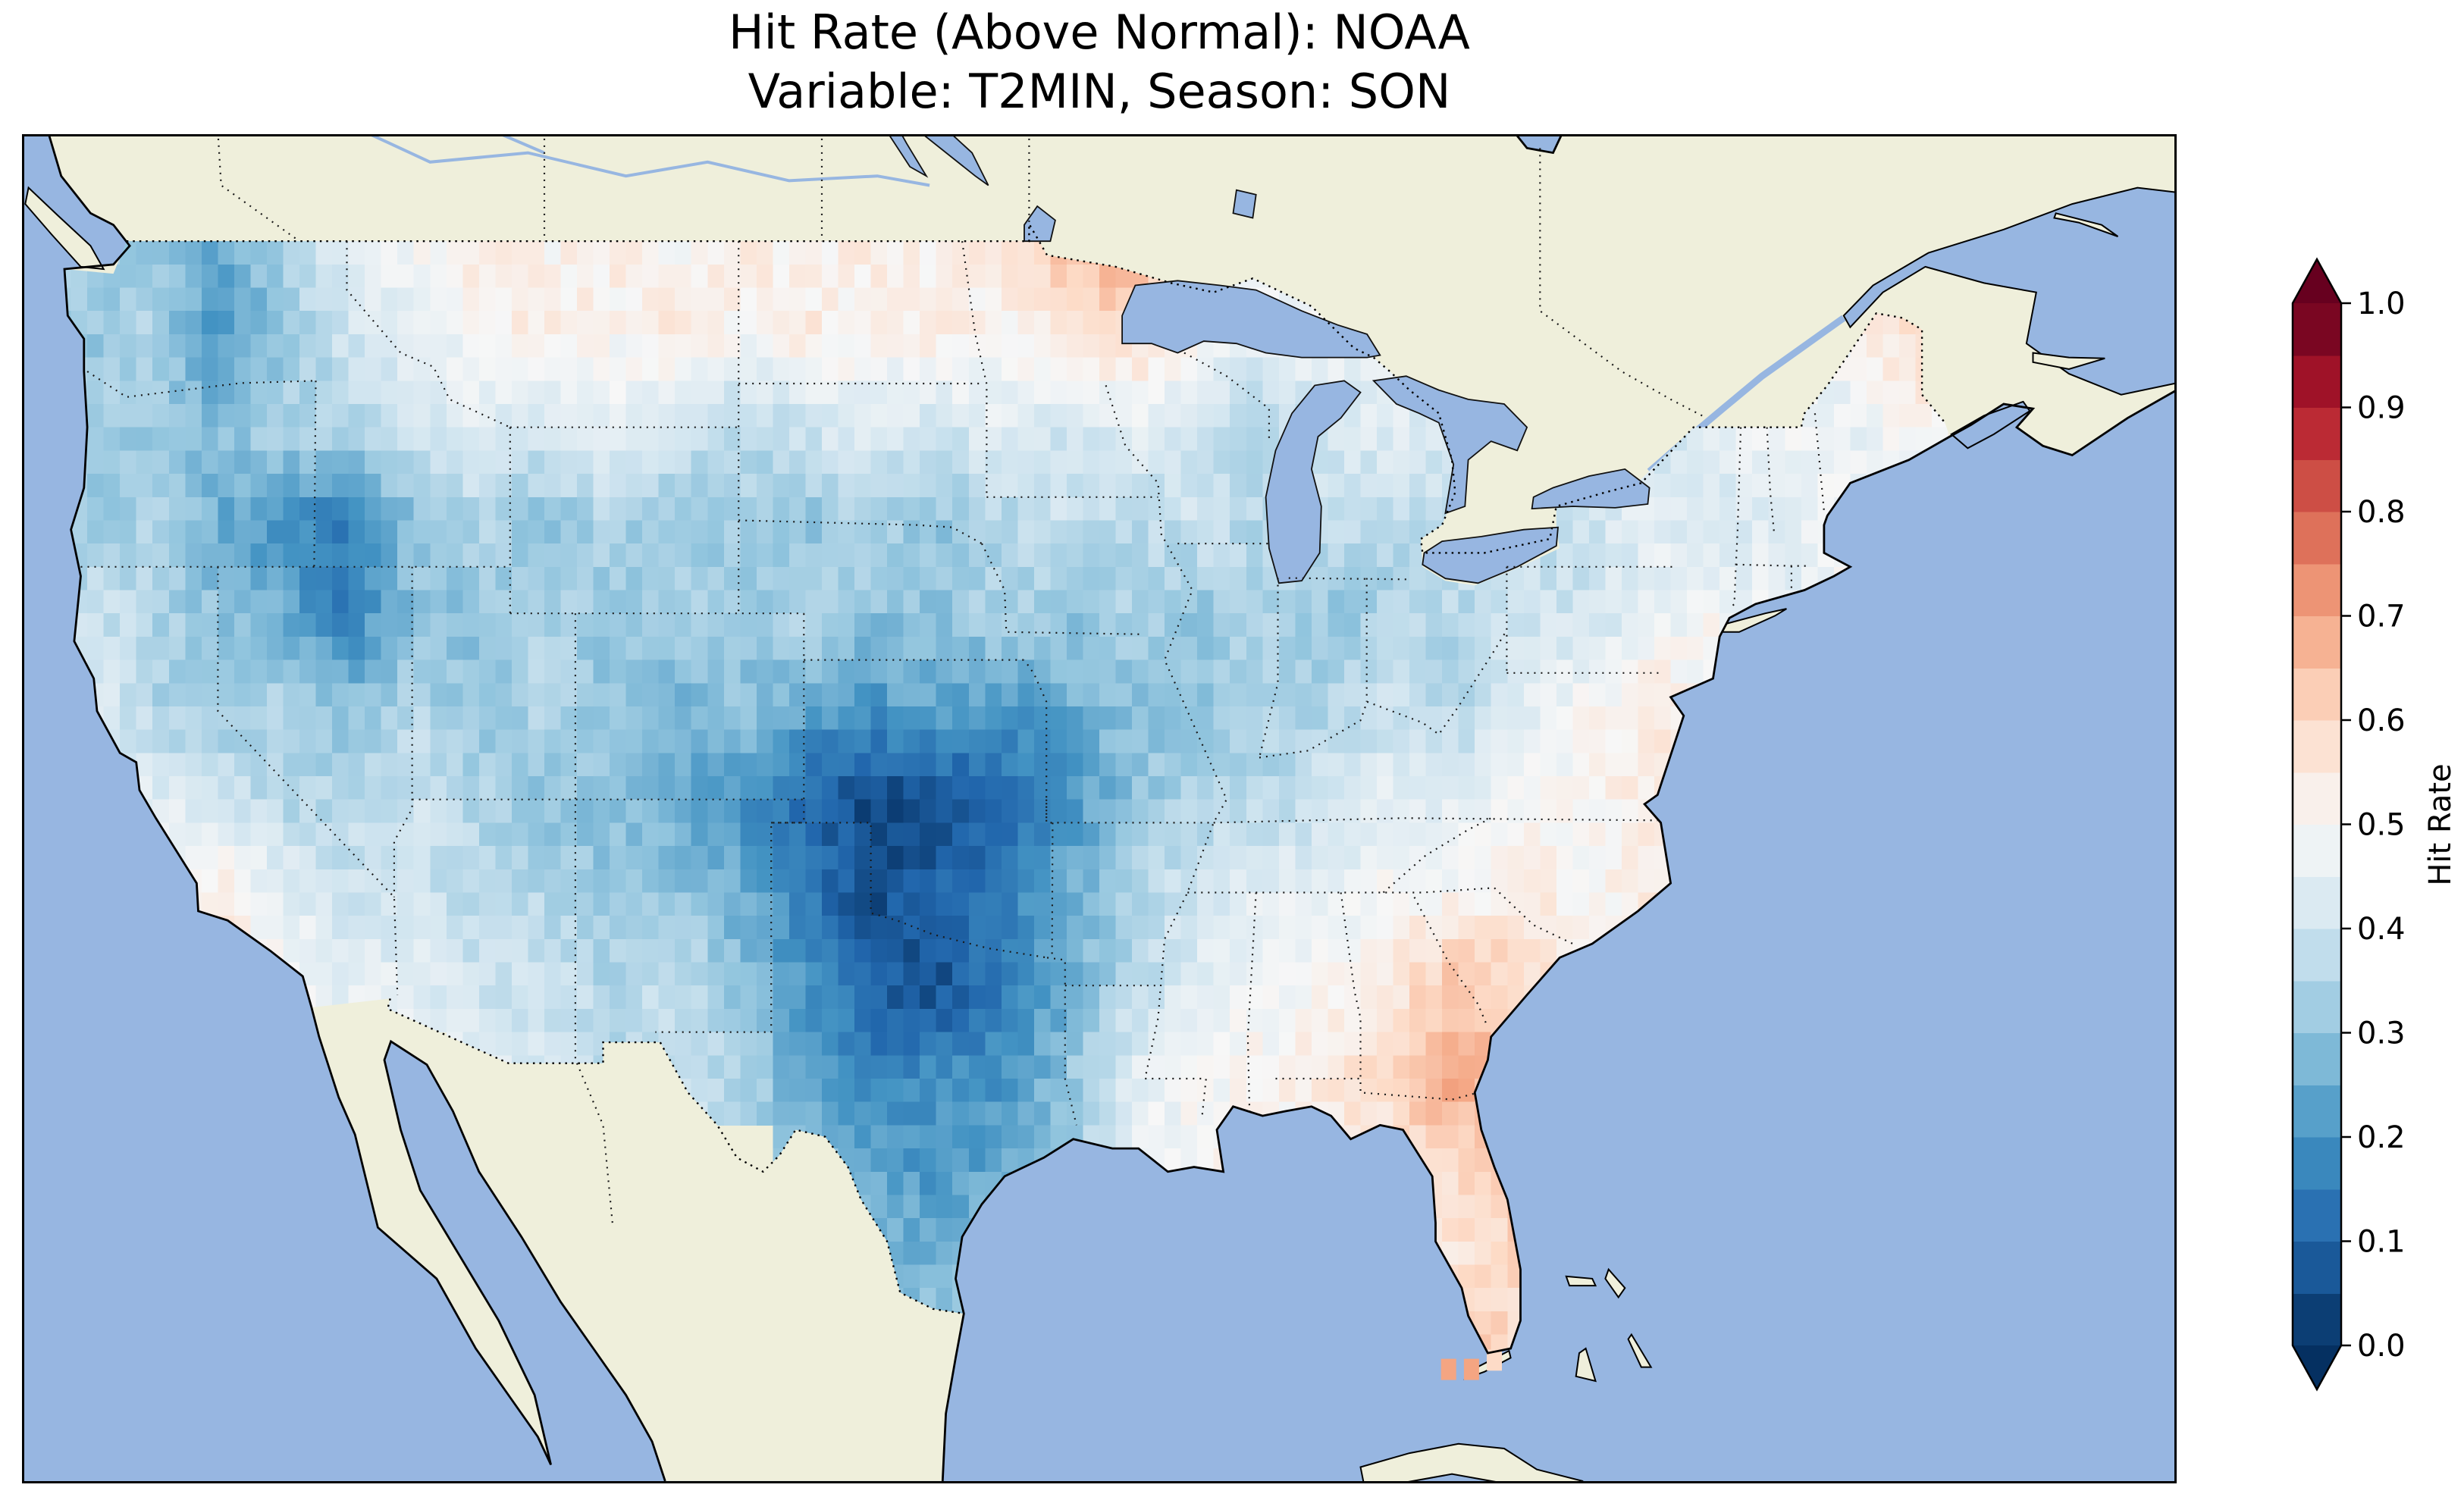  Describe the element at coordinates (2381, 1346) in the screenshot. I see `colorbar-tick-label: 0.0` at that location.